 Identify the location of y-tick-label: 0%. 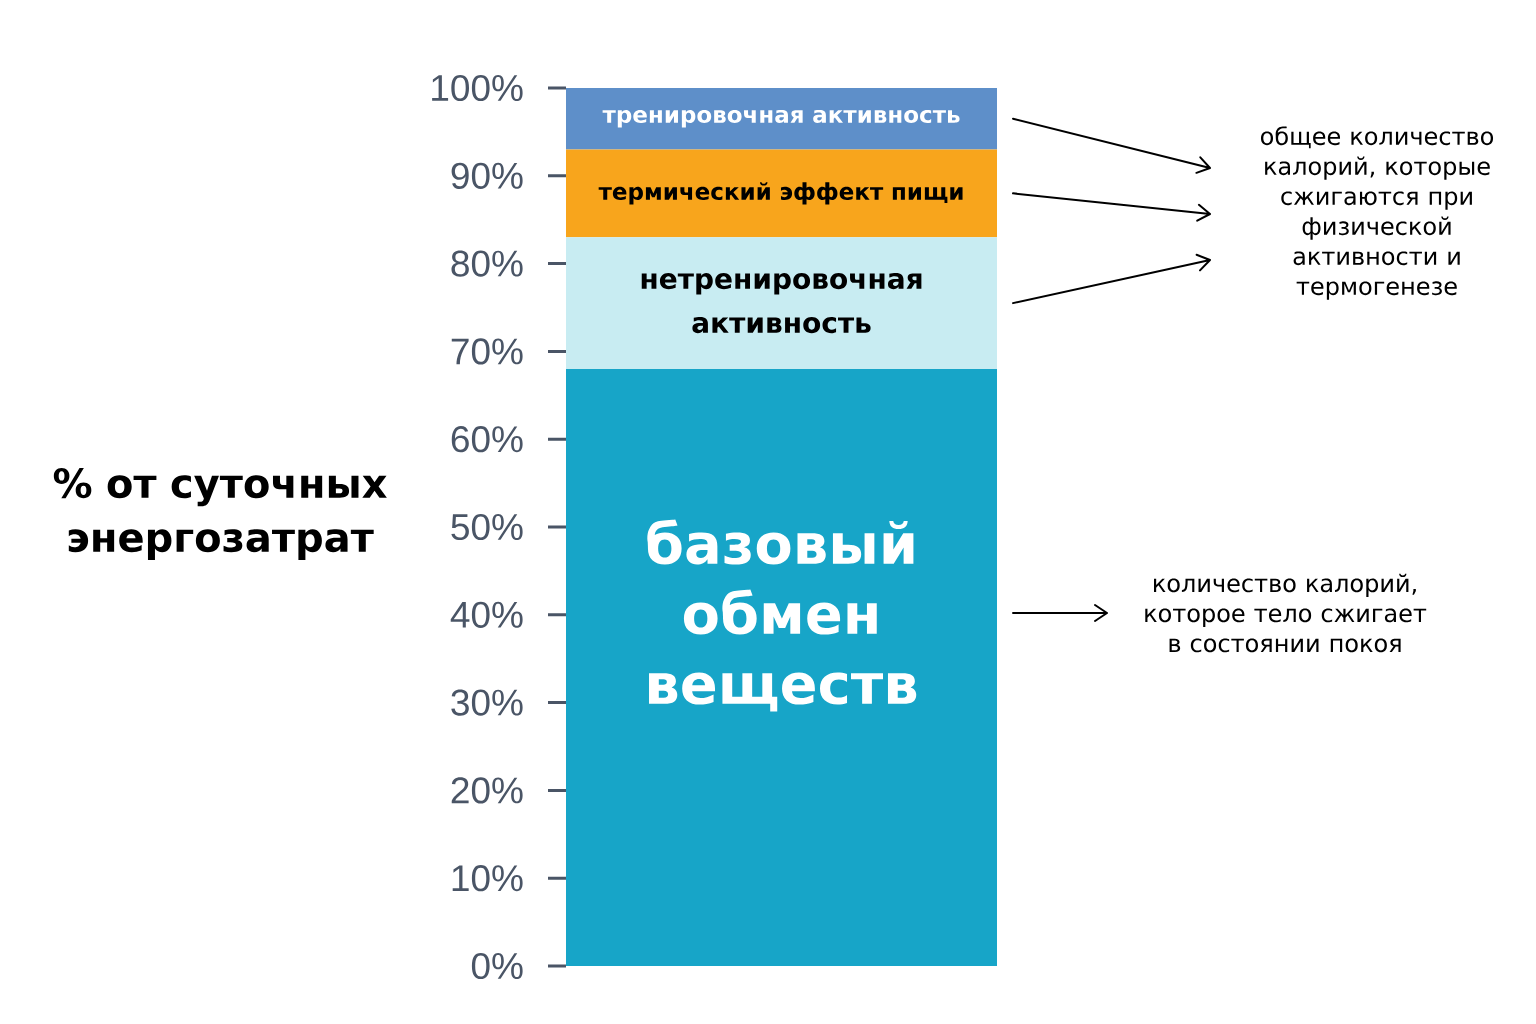
(497, 966).